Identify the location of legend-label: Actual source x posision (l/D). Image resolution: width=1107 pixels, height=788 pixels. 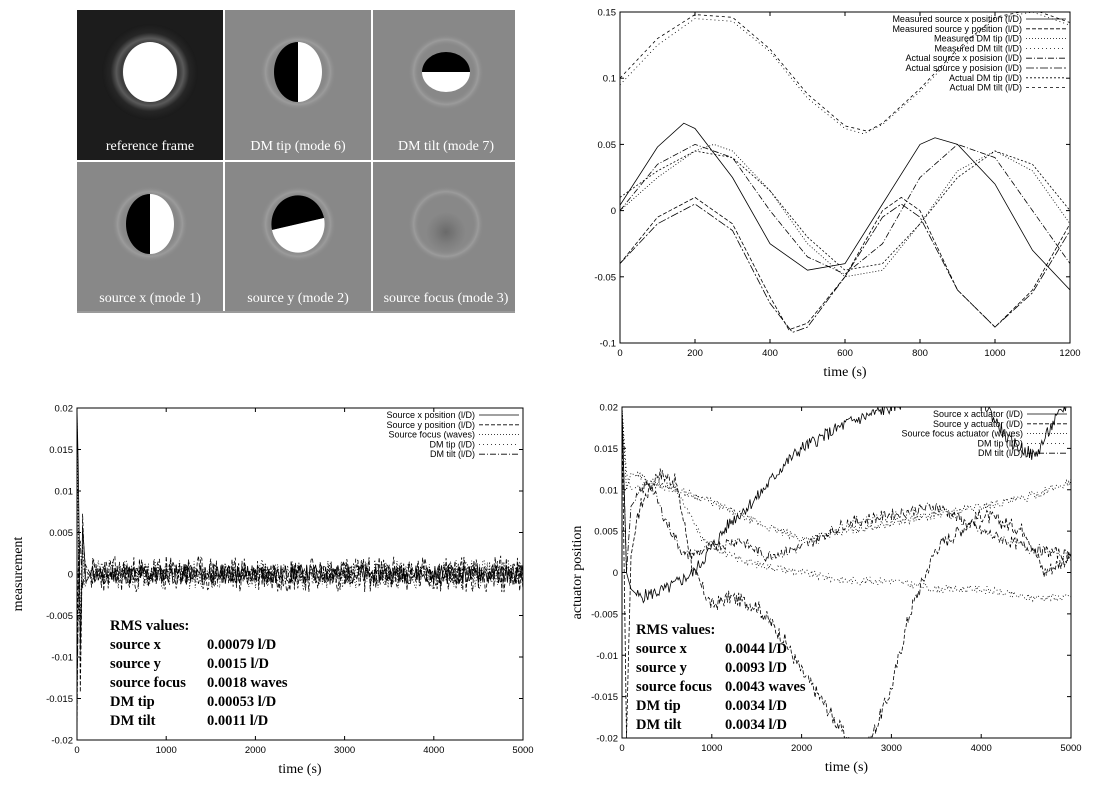
(963, 58).